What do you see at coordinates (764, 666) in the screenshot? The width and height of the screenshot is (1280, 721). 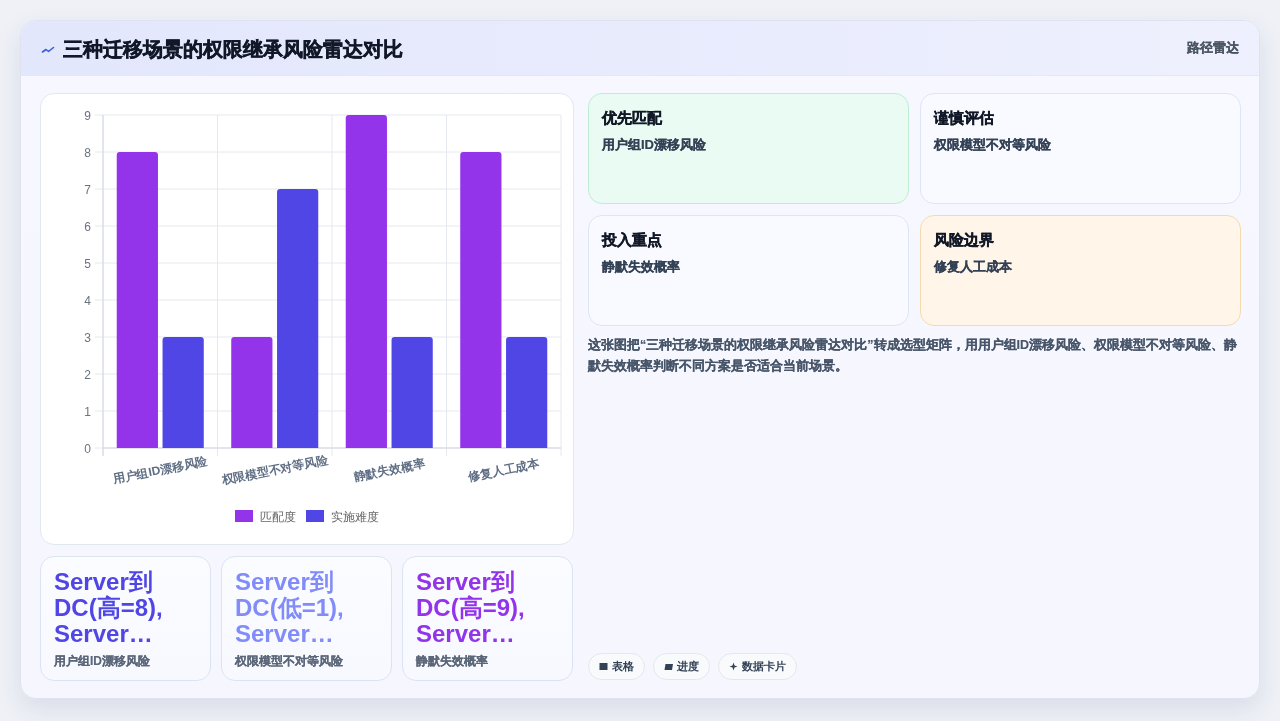 I see `text: 数据卡片` at bounding box center [764, 666].